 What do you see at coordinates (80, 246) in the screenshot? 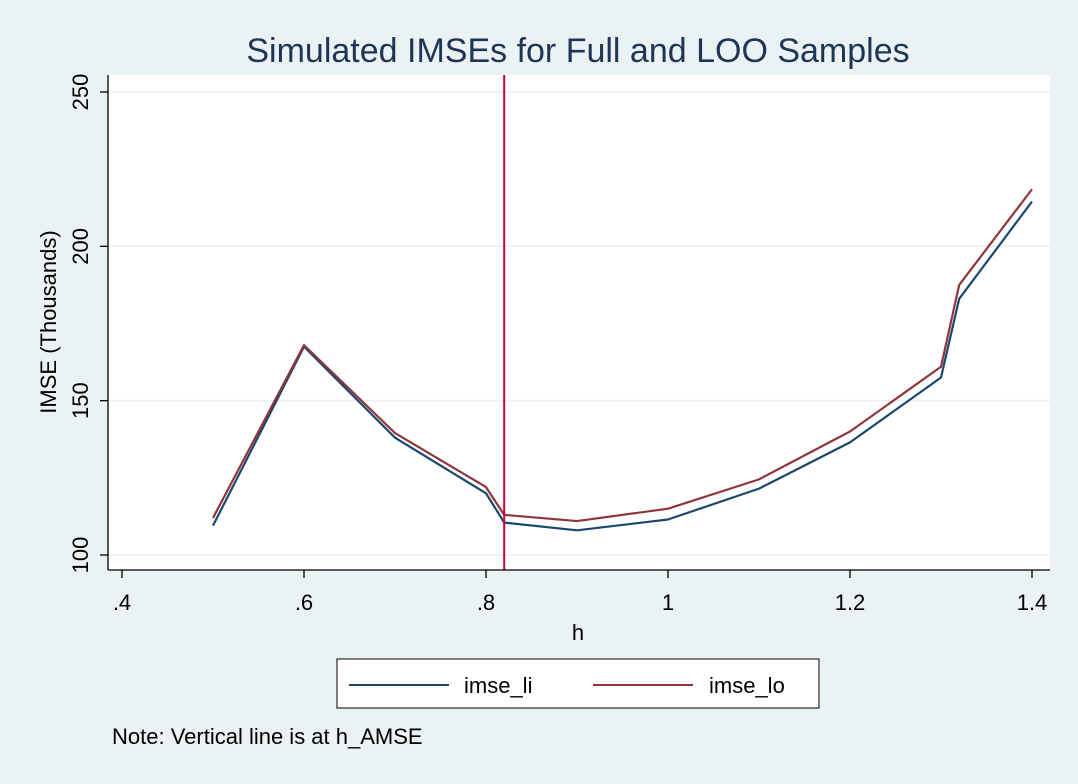
I see `y-tick-label-200: 200` at bounding box center [80, 246].